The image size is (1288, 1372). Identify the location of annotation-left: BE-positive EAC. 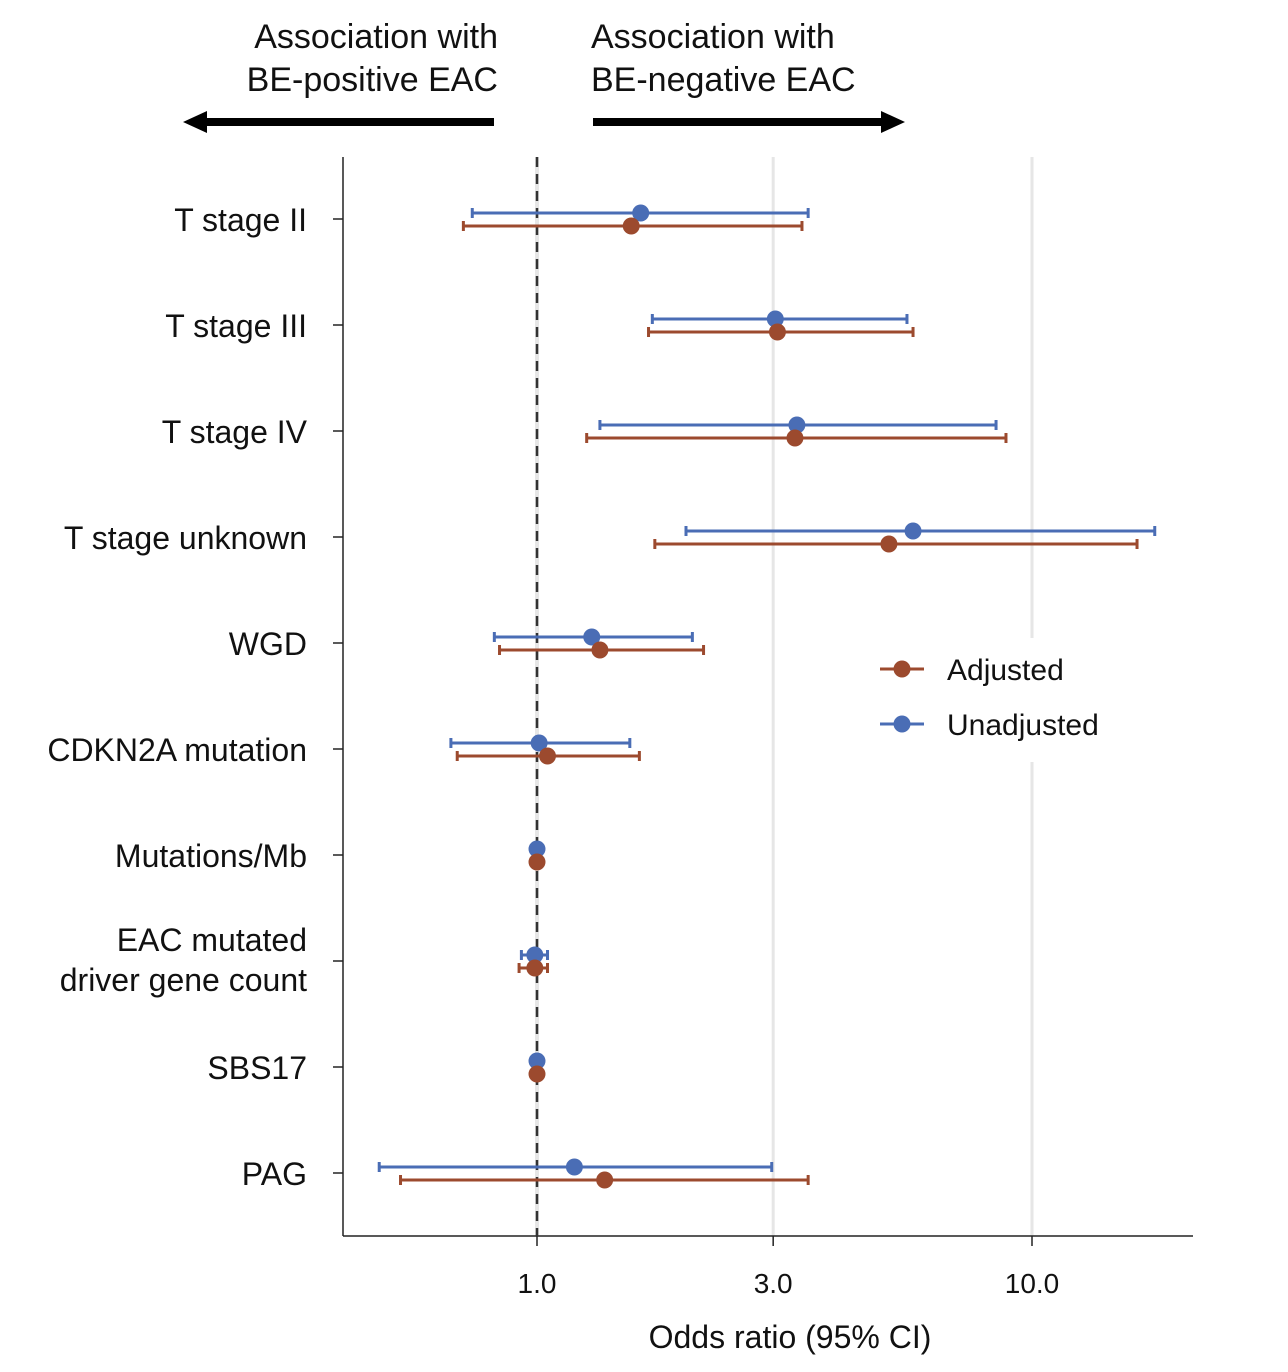
(372, 80).